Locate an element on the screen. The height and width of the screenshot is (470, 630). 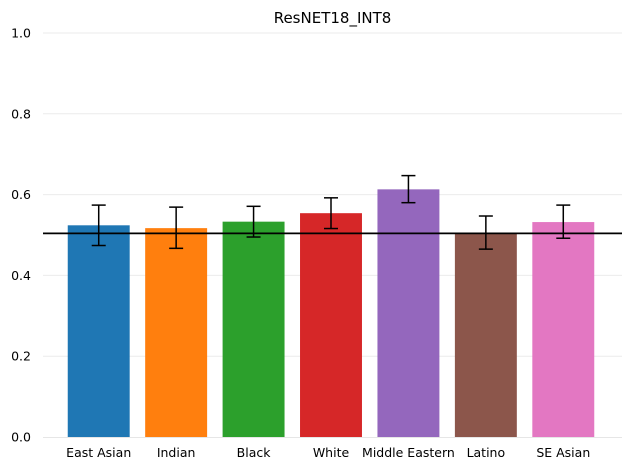
y-tick-label: 0.2 is located at coordinates (21, 356).